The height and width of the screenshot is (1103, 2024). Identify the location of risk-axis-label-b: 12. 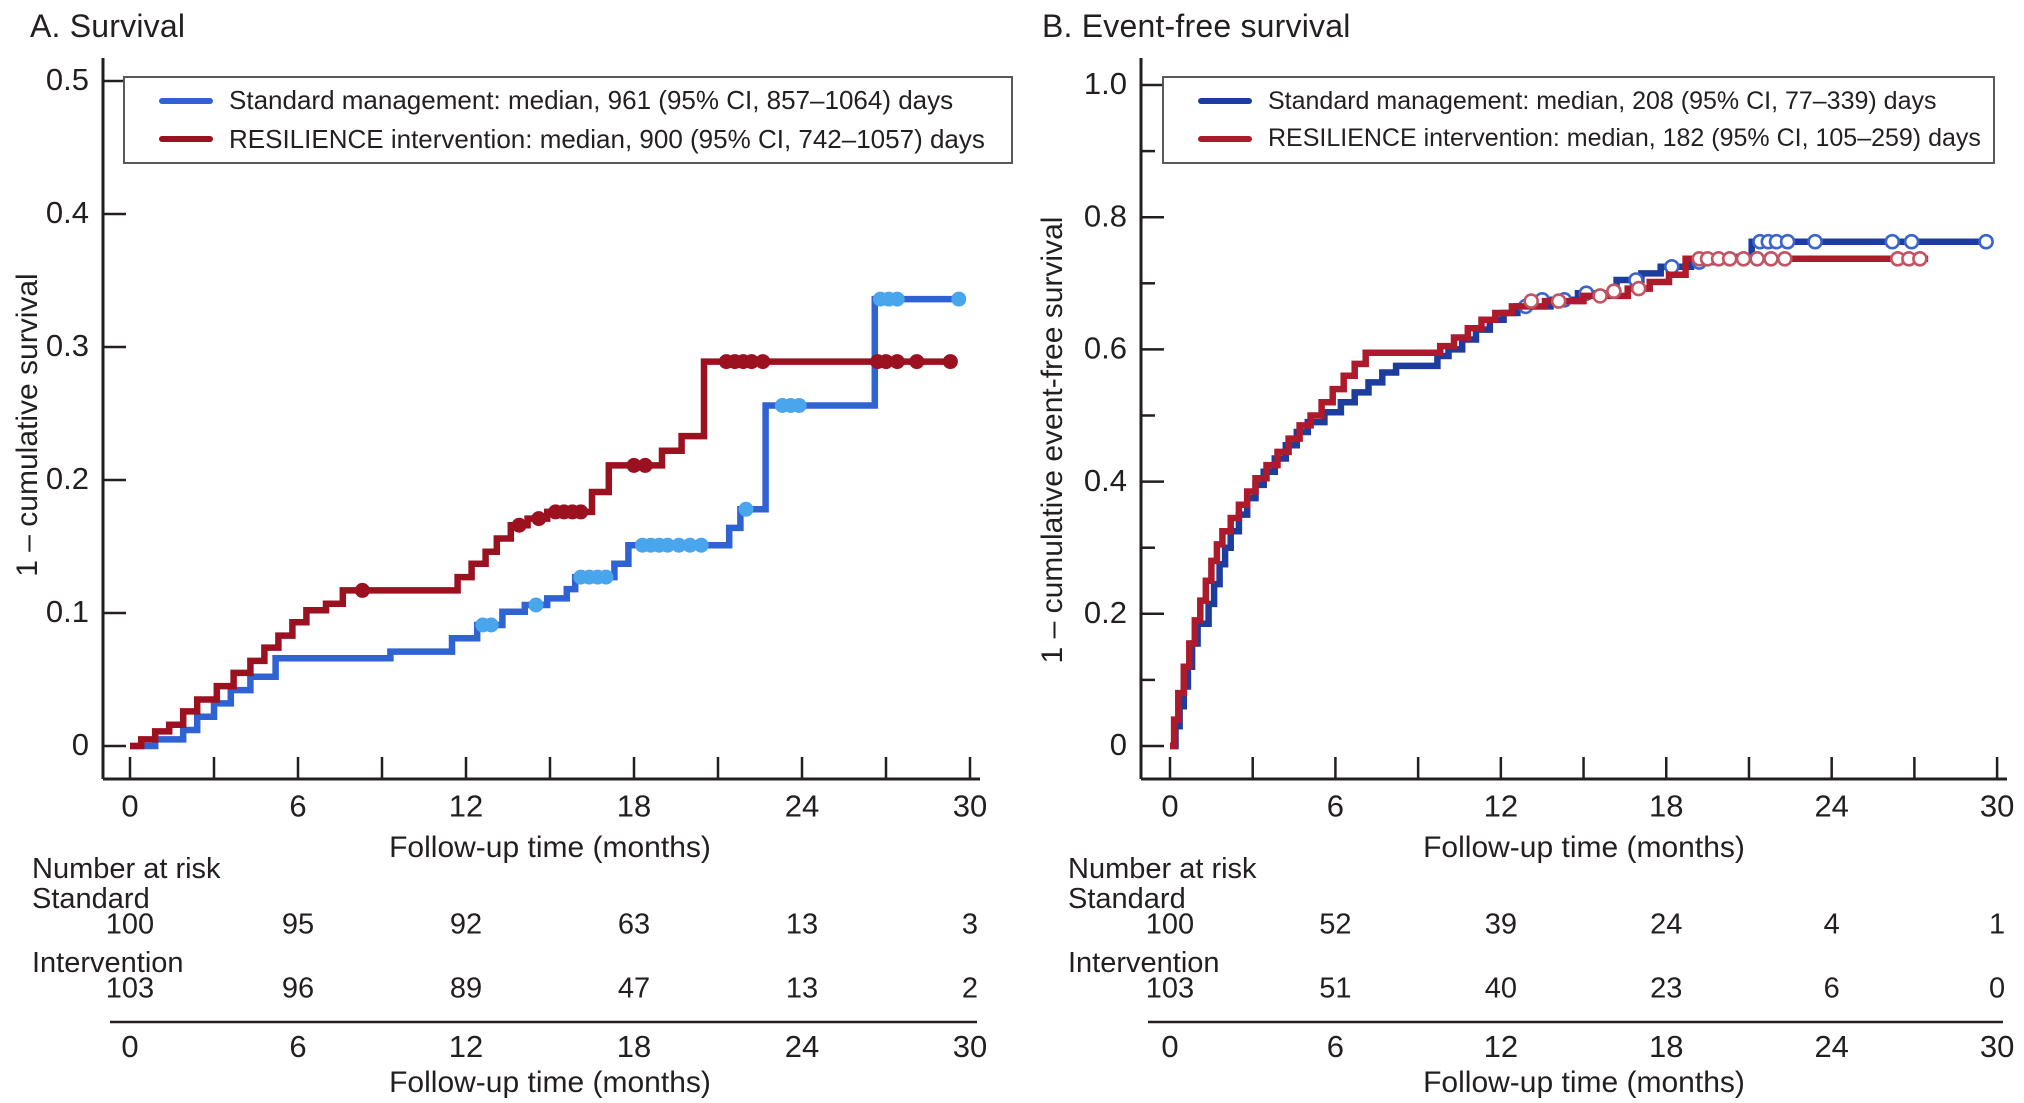
(1501, 1046).